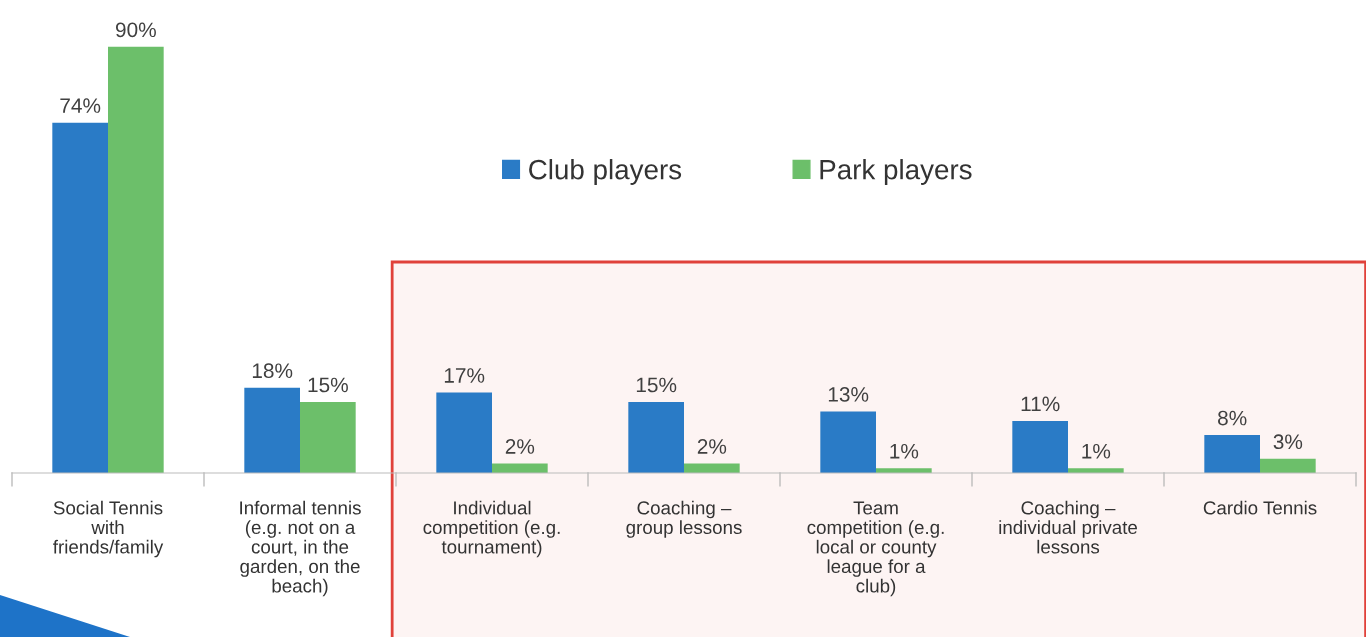 Image resolution: width=1366 pixels, height=637 pixels. Describe the element at coordinates (1260, 507) in the screenshot. I see `x-tick-label: Cardio Tennis` at that location.